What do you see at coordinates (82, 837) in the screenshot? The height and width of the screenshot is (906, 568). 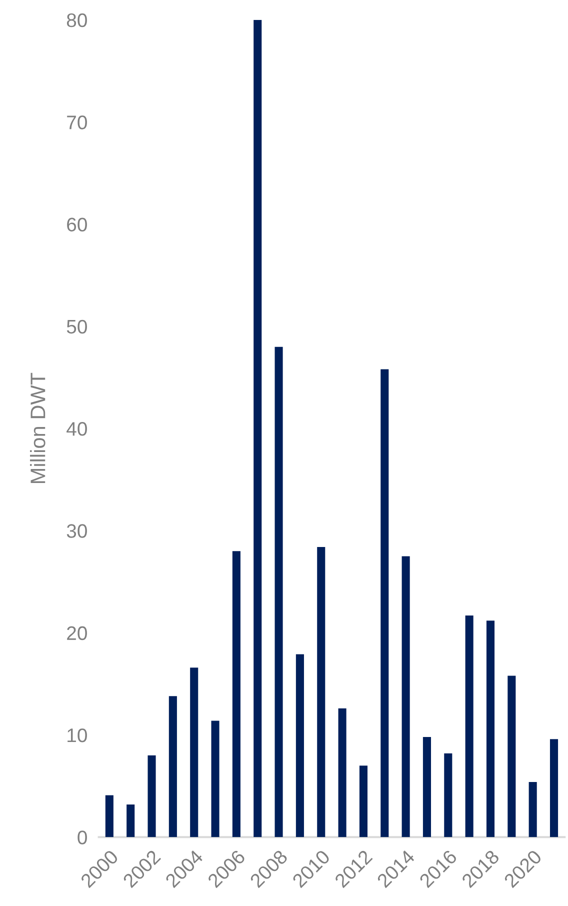 I see `y-tick-label: 0` at bounding box center [82, 837].